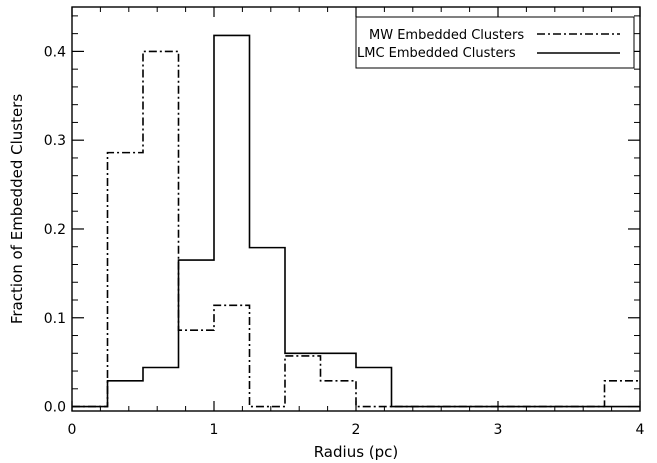 The image size is (657, 463). I want to click on x-tick-label: 2, so click(356, 430).